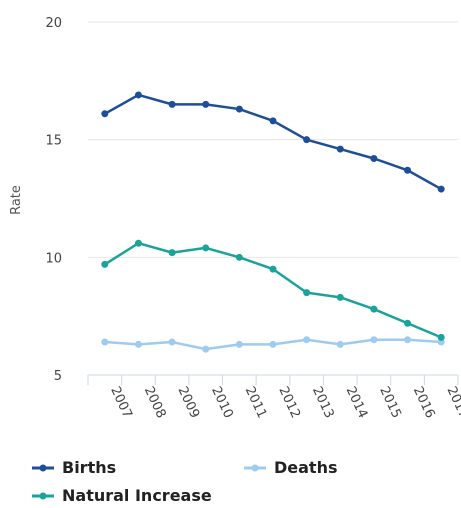 The height and width of the screenshot is (508, 461). What do you see at coordinates (390, 402) in the screenshot?
I see `x-tick-label: 2015` at bounding box center [390, 402].